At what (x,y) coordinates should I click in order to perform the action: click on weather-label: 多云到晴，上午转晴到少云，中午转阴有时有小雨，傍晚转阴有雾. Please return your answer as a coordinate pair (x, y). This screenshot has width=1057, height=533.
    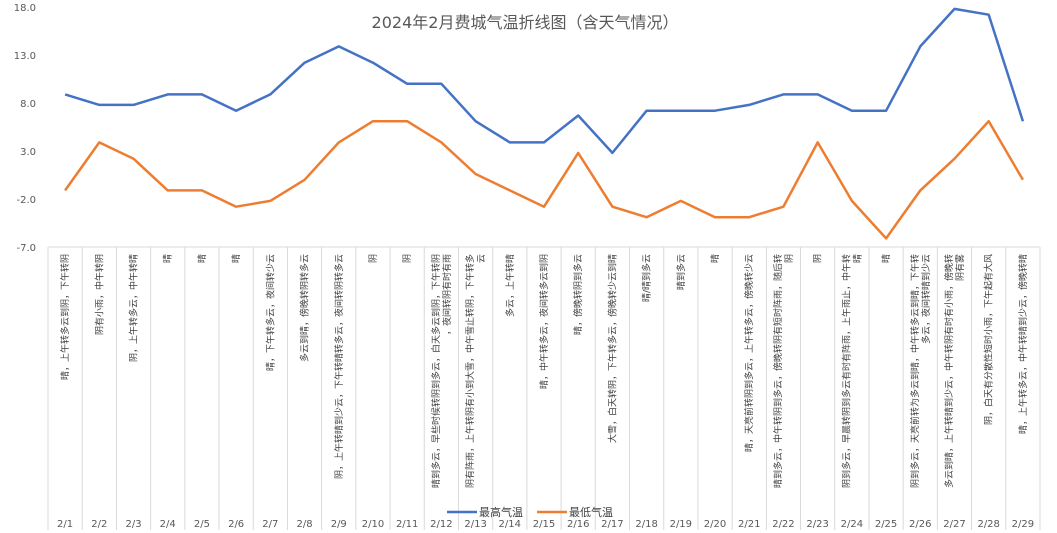
    Looking at the image, I should click on (954, 371).